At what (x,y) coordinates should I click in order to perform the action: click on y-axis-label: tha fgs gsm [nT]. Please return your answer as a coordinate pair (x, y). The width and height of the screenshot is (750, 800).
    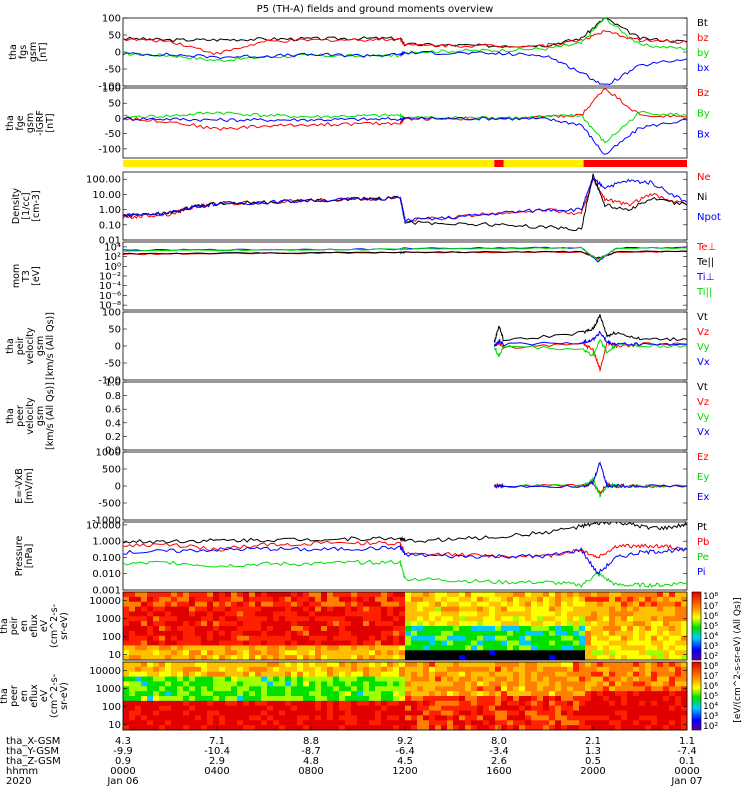
    Looking at the image, I should click on (28, 52).